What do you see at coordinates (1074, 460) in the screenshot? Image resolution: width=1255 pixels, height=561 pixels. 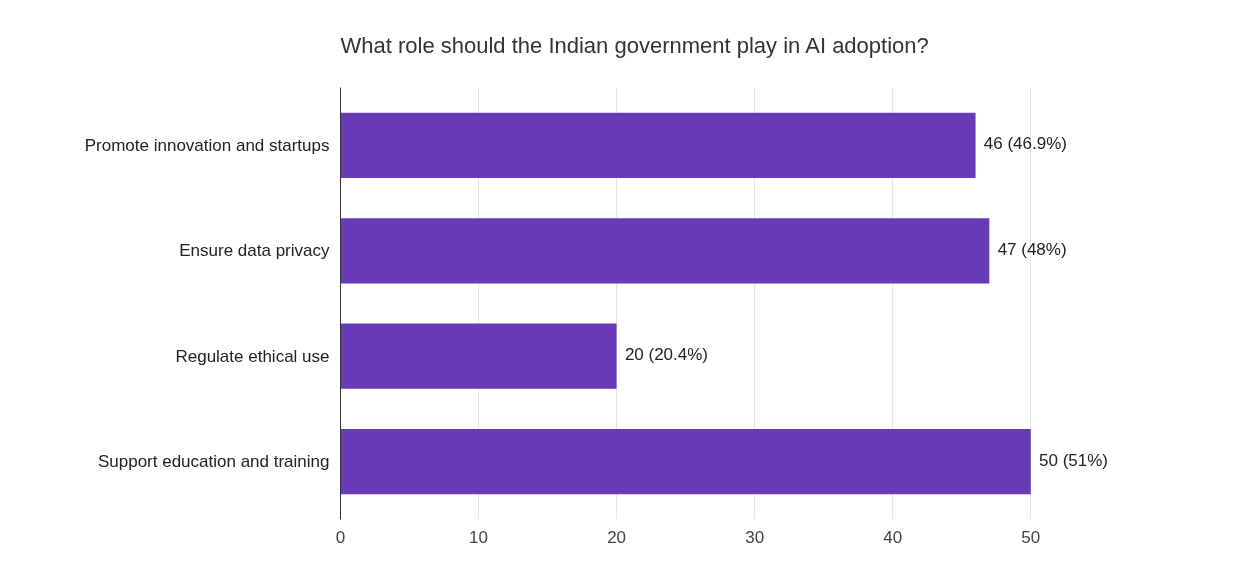 I see `data-label: 50 (51%)` at bounding box center [1074, 460].